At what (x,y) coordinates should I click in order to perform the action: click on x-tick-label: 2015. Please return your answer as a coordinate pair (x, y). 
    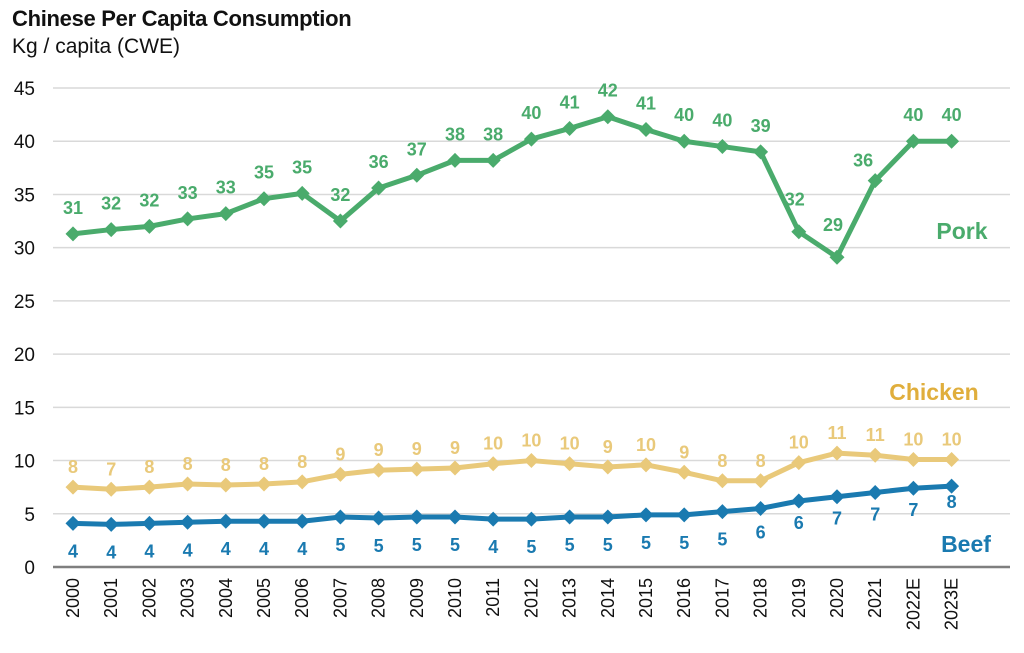
    Looking at the image, I should click on (646, 598).